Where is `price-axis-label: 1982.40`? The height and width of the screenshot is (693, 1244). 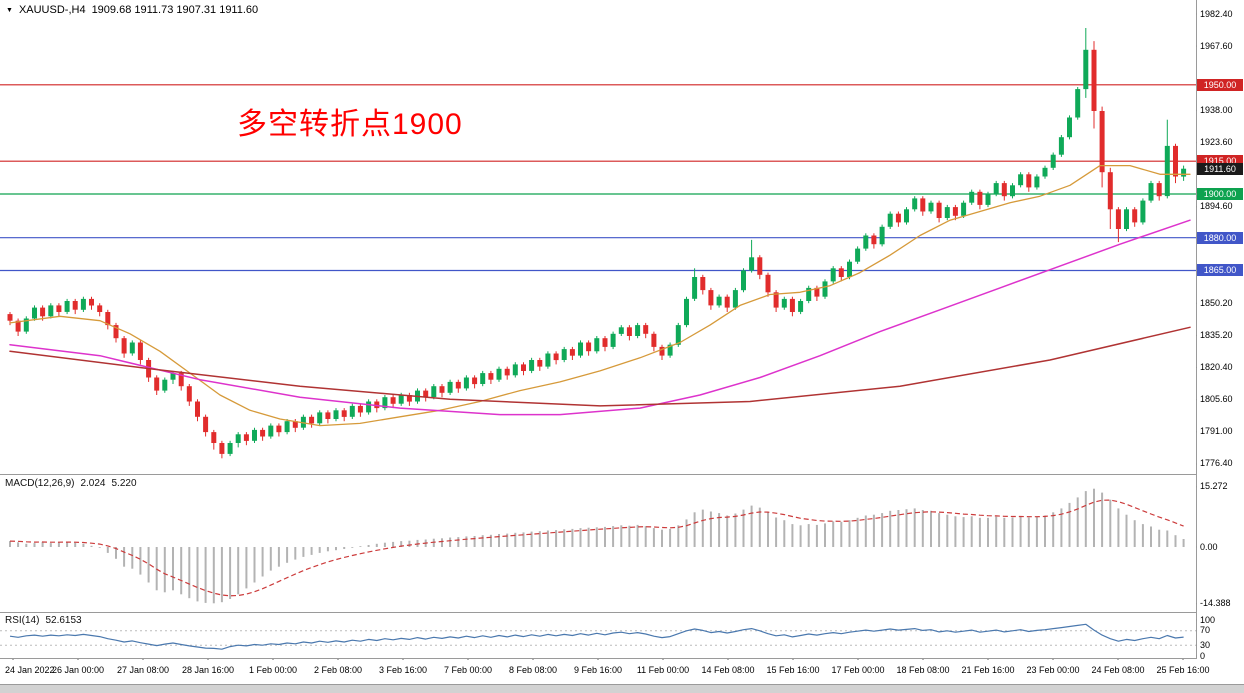
price-axis-label: 1982.40 is located at coordinates (1216, 13).